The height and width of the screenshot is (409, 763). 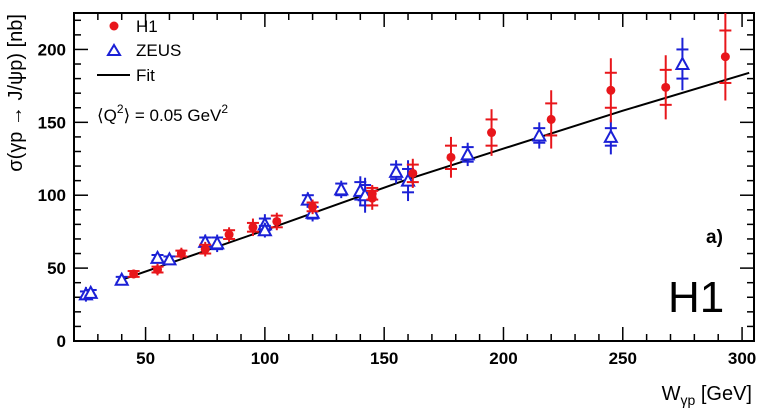 I want to click on legend-zeus-label: ZEUS, so click(x=158, y=50).